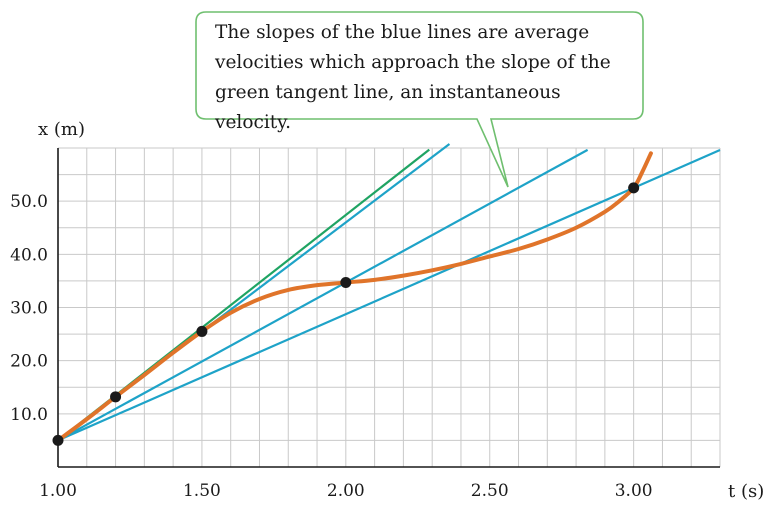 The height and width of the screenshot is (523, 765). What do you see at coordinates (29, 309) in the screenshot?
I see `y-tick-label: 30.0` at bounding box center [29, 309].